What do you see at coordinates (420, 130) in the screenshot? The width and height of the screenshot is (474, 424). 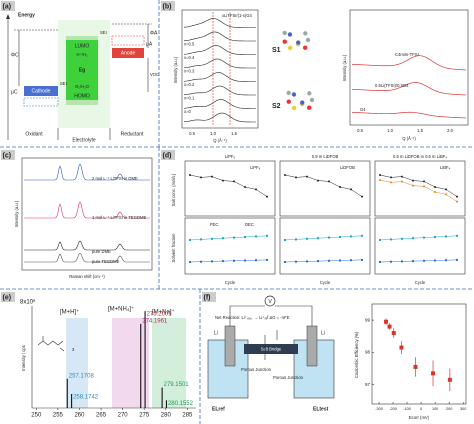 I see `x-tick-label: 1.5` at bounding box center [420, 130].